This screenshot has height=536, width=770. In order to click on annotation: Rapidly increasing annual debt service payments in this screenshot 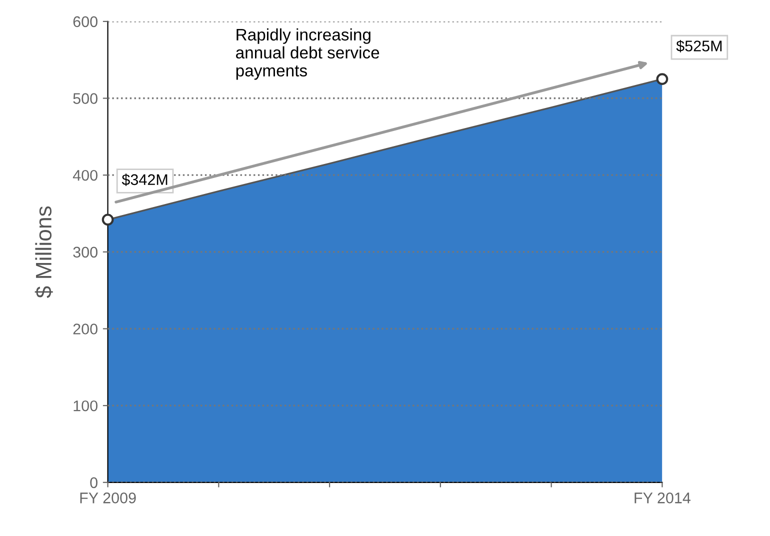, I will do `click(308, 54)`.